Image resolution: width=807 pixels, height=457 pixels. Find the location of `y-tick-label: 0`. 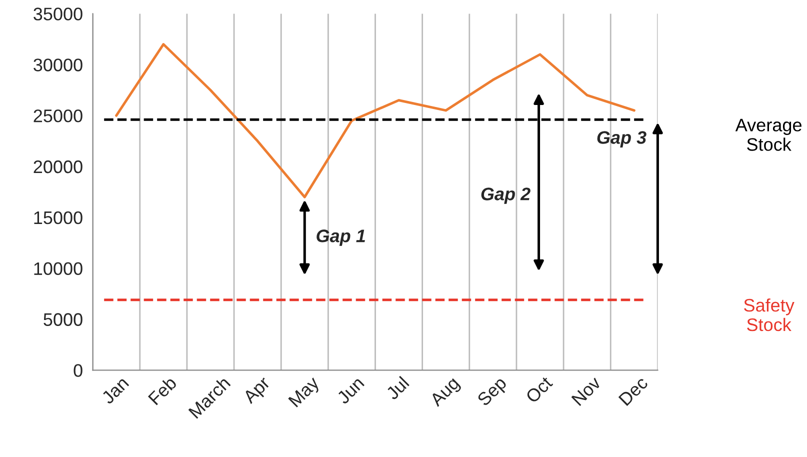

y-tick-label: 0 is located at coordinates (78, 370).